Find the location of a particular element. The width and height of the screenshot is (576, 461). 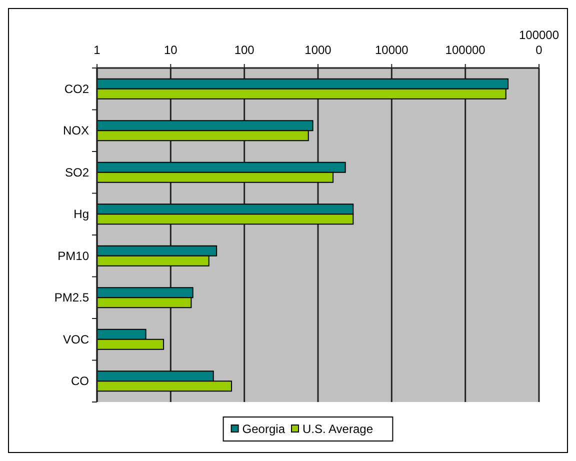

y-tick-label: PM2.5 is located at coordinates (72, 297).